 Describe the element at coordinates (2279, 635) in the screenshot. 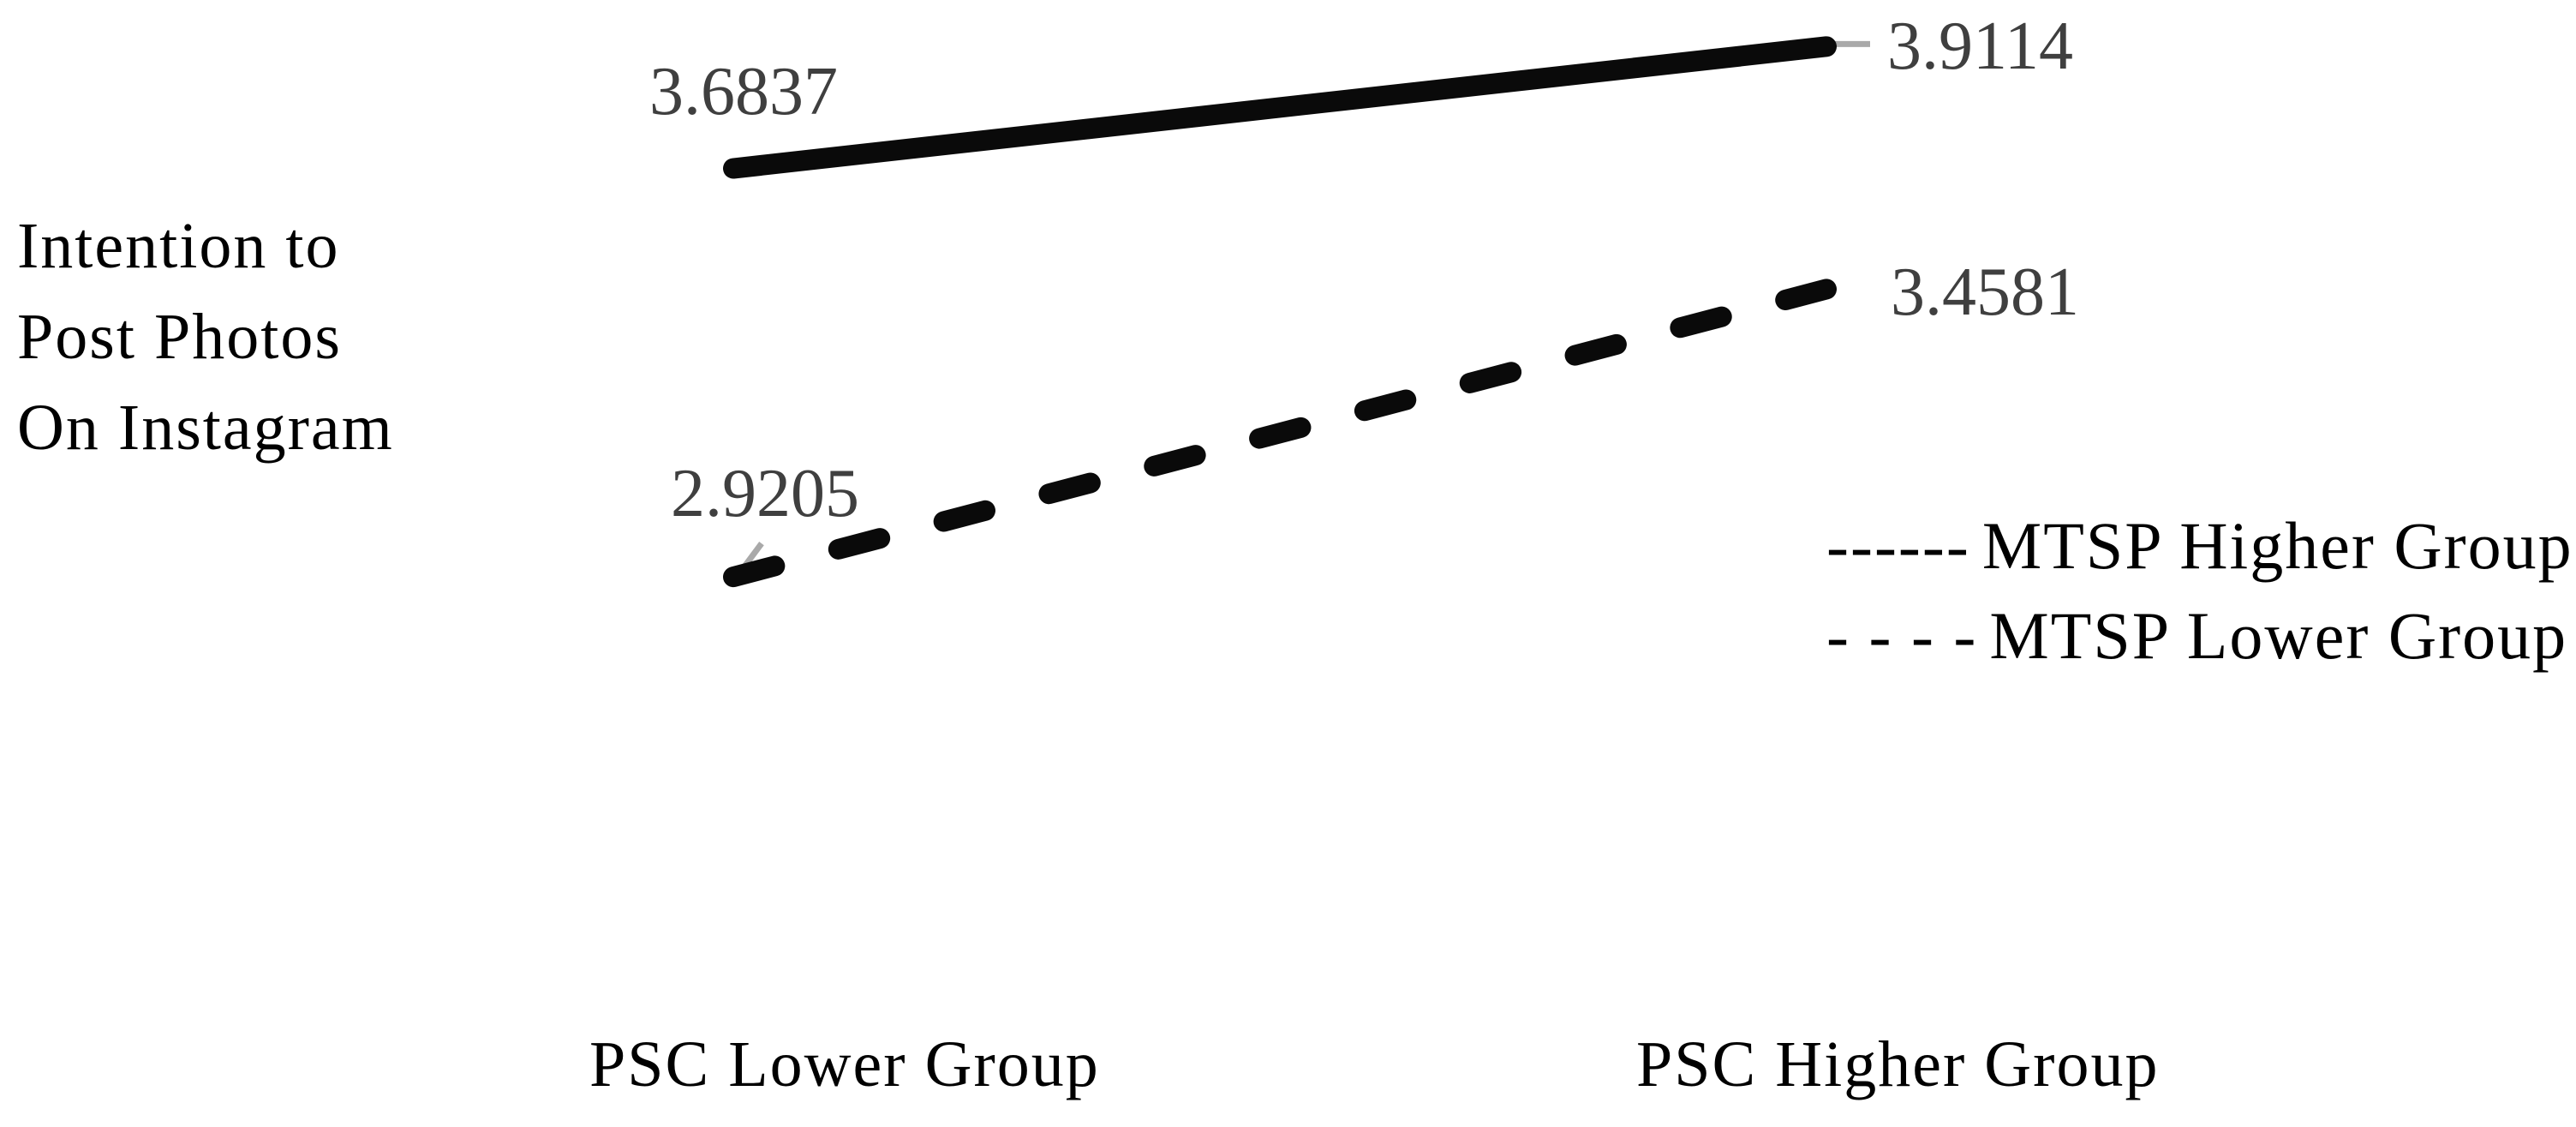

I see `legend-label-mtsp-lower: MTSP Lower Group` at that location.